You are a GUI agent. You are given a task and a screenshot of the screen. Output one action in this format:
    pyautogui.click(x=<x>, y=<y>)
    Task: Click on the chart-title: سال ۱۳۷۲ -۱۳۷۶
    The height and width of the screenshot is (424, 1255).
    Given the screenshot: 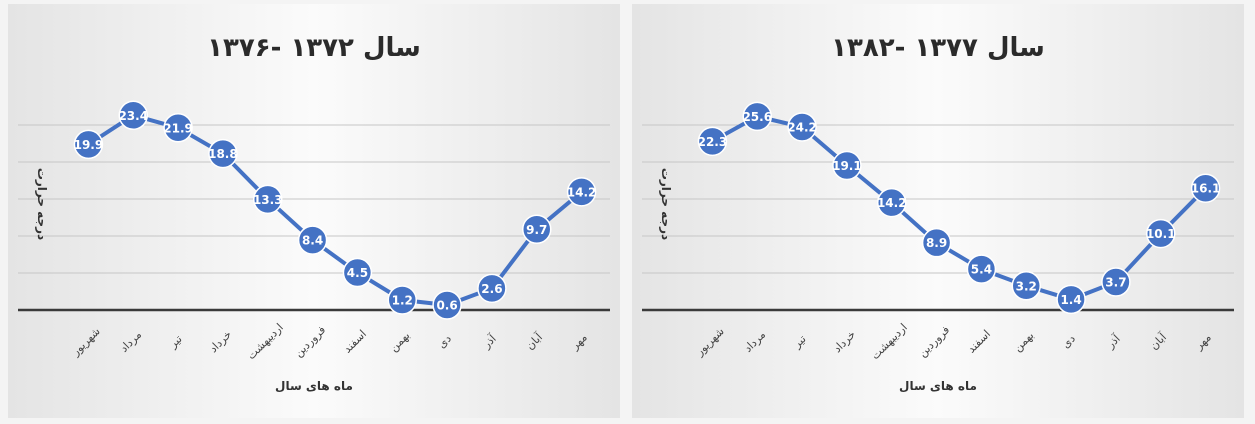 What is the action you would take?
    pyautogui.click(x=314, y=48)
    